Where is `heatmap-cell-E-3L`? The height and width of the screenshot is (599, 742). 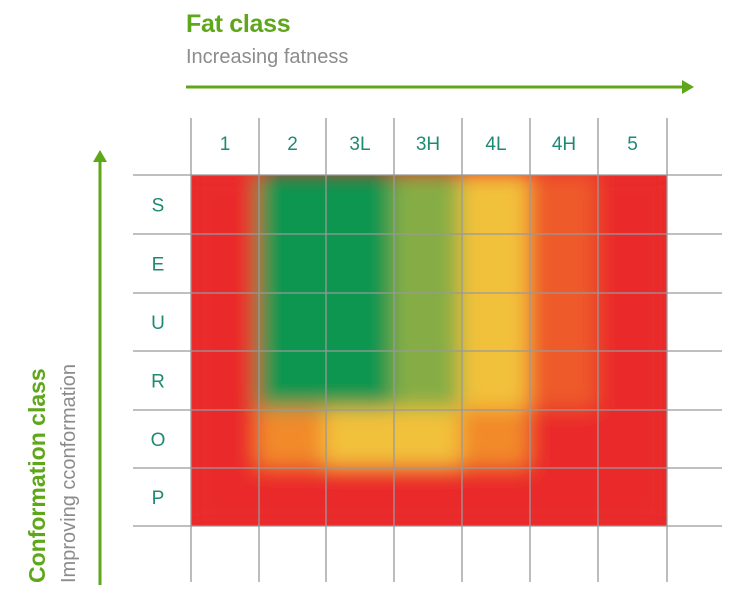 heatmap-cell-E-3L is located at coordinates (360, 263).